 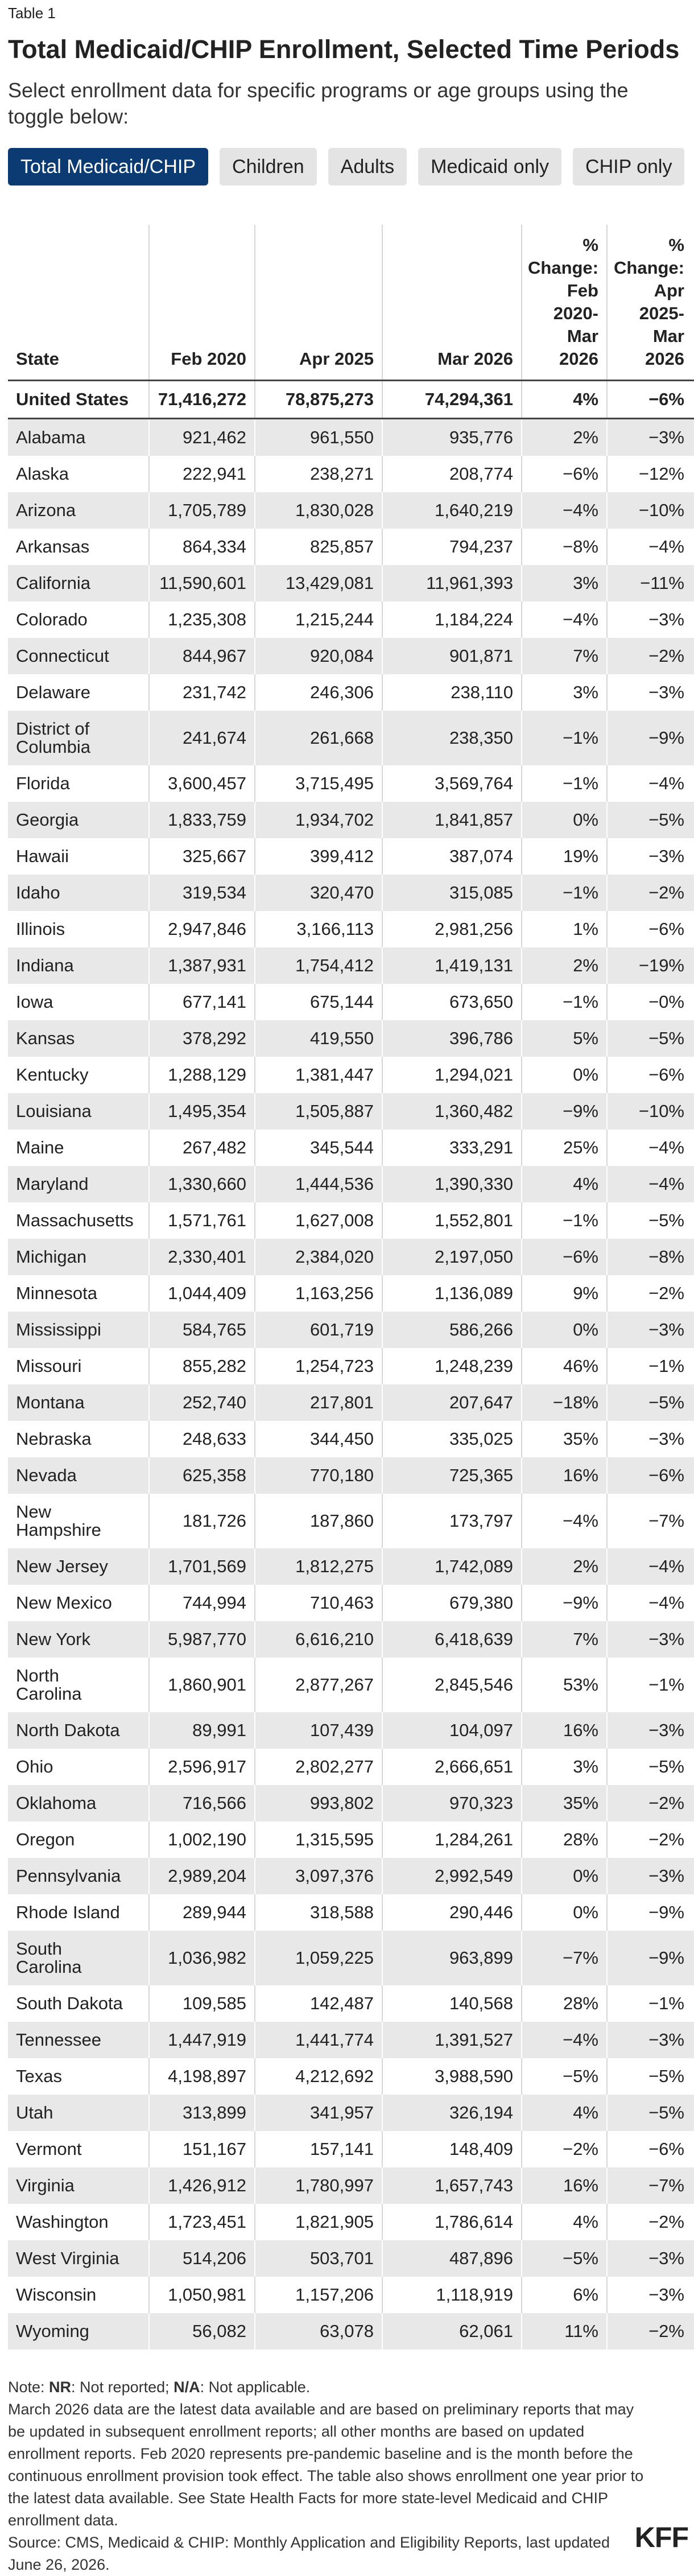 I want to click on note-part: Note:, so click(x=28, y=2387).